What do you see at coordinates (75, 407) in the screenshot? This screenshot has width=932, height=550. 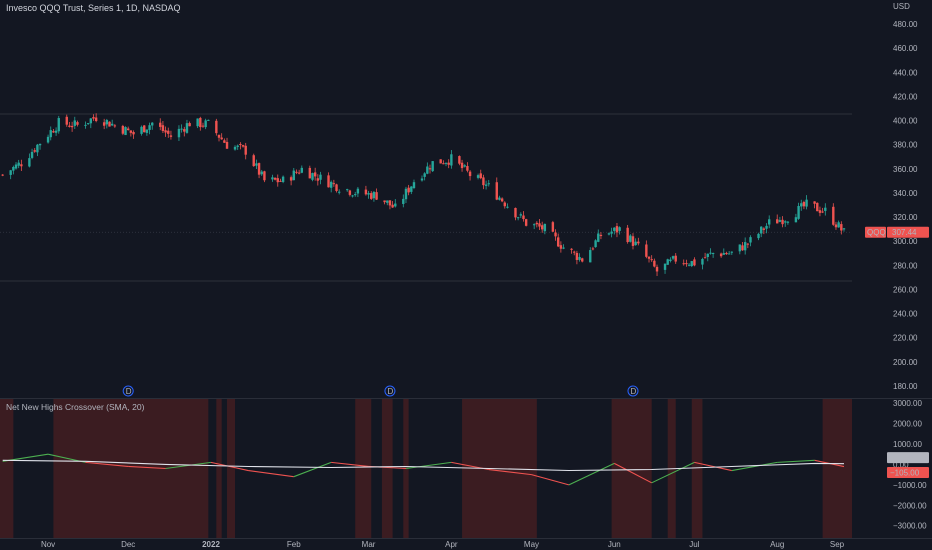 I see `indicator-title: Net New Highs Crossover (SMA, 20)` at bounding box center [75, 407].